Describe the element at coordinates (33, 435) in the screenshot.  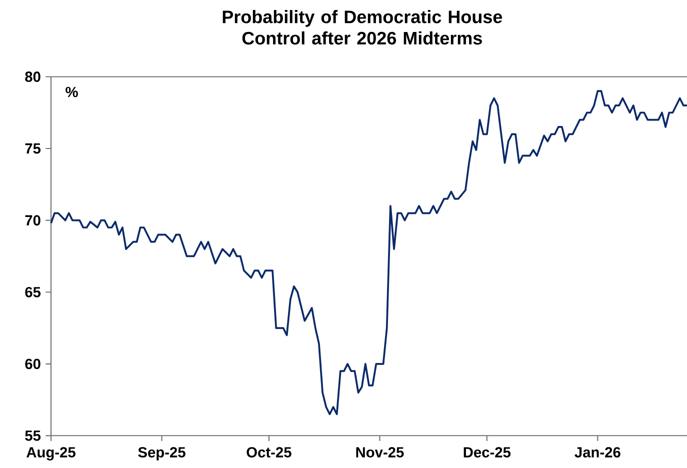
I see `y-tick-label: 55` at that location.